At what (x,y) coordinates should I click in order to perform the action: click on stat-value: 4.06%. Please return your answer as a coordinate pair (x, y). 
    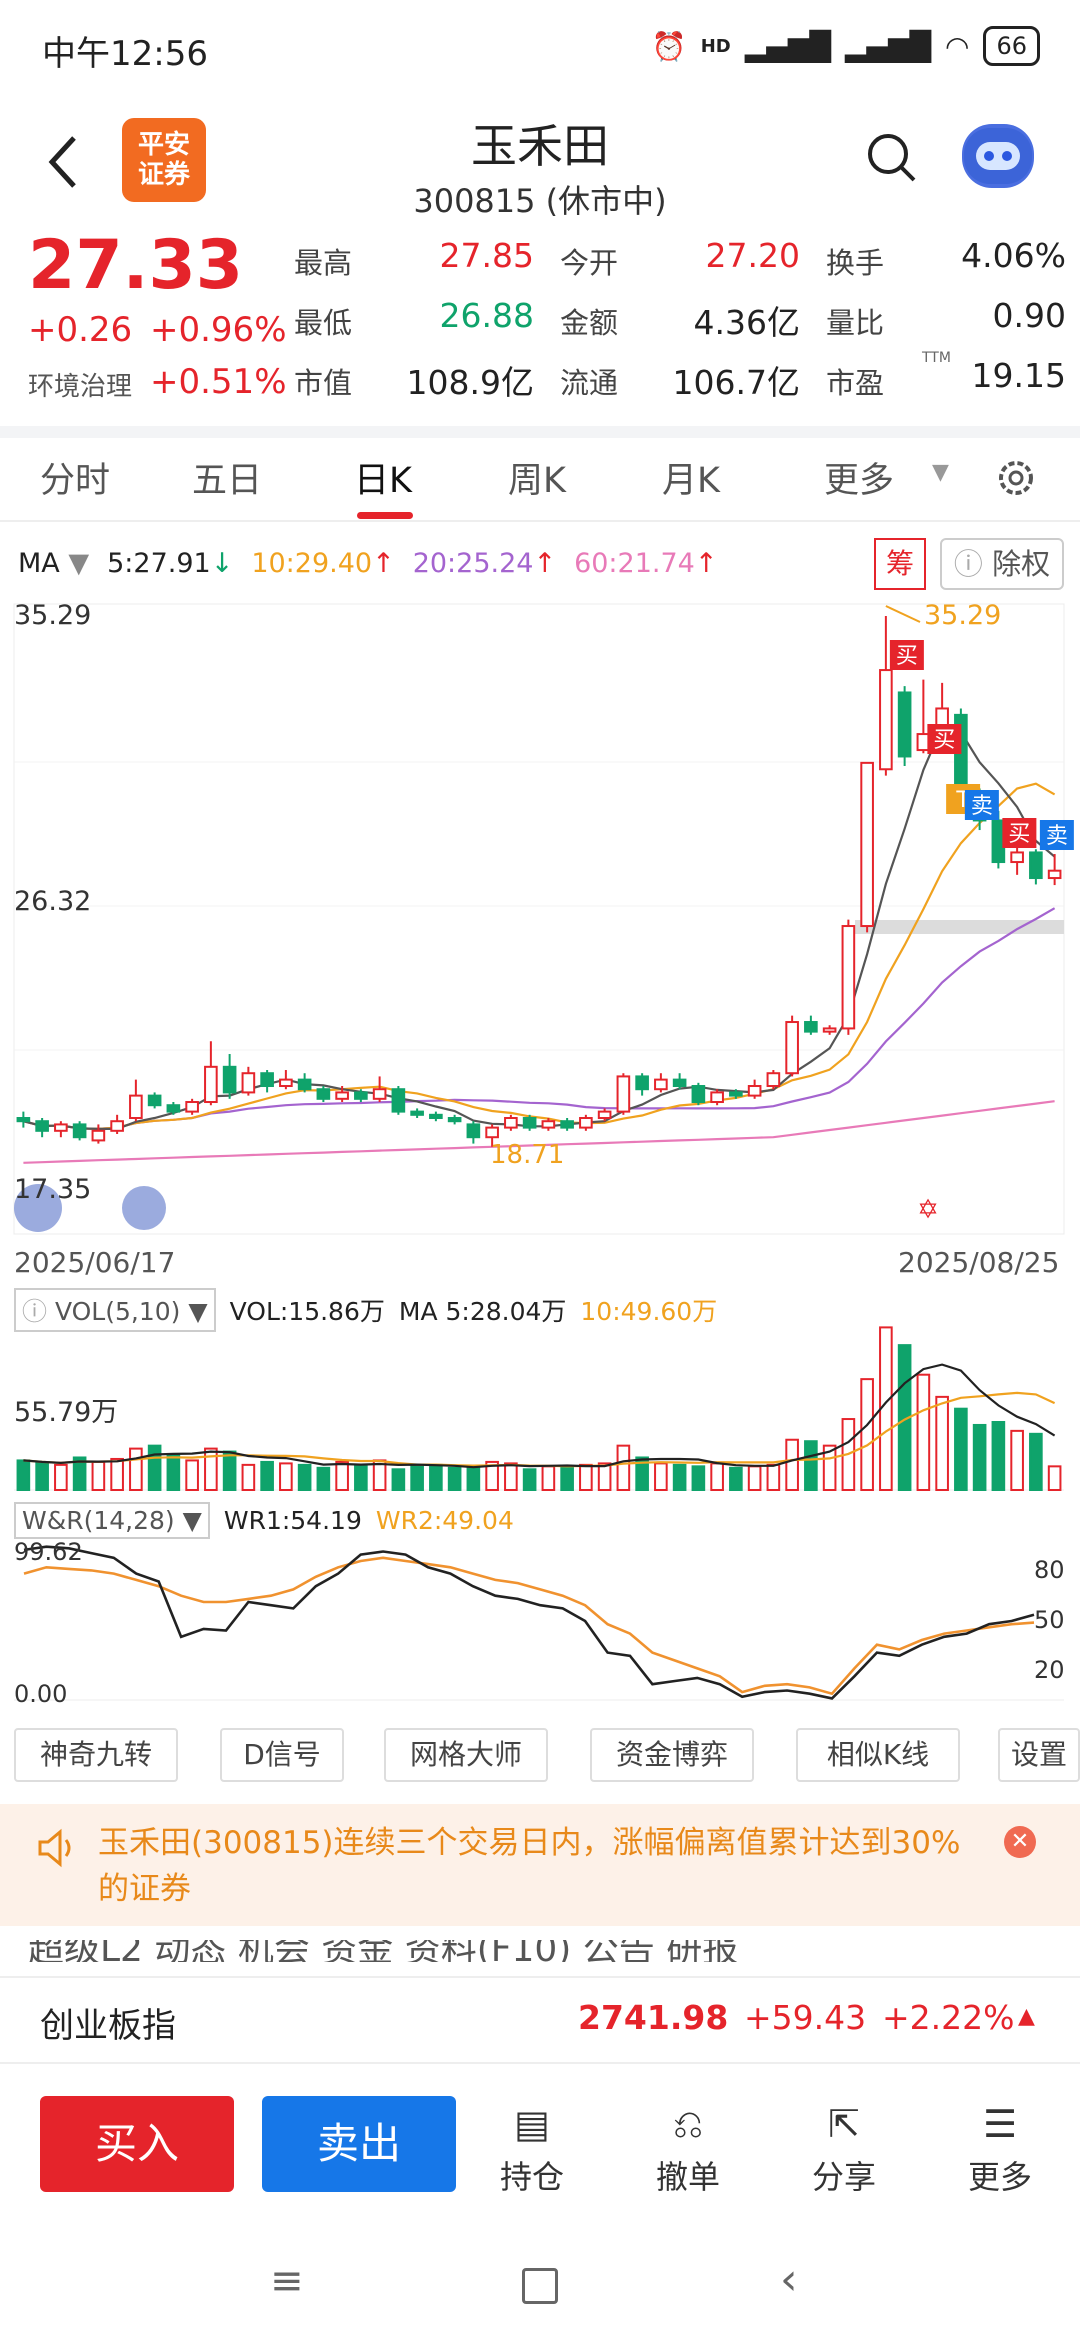
    Looking at the image, I should click on (1013, 255).